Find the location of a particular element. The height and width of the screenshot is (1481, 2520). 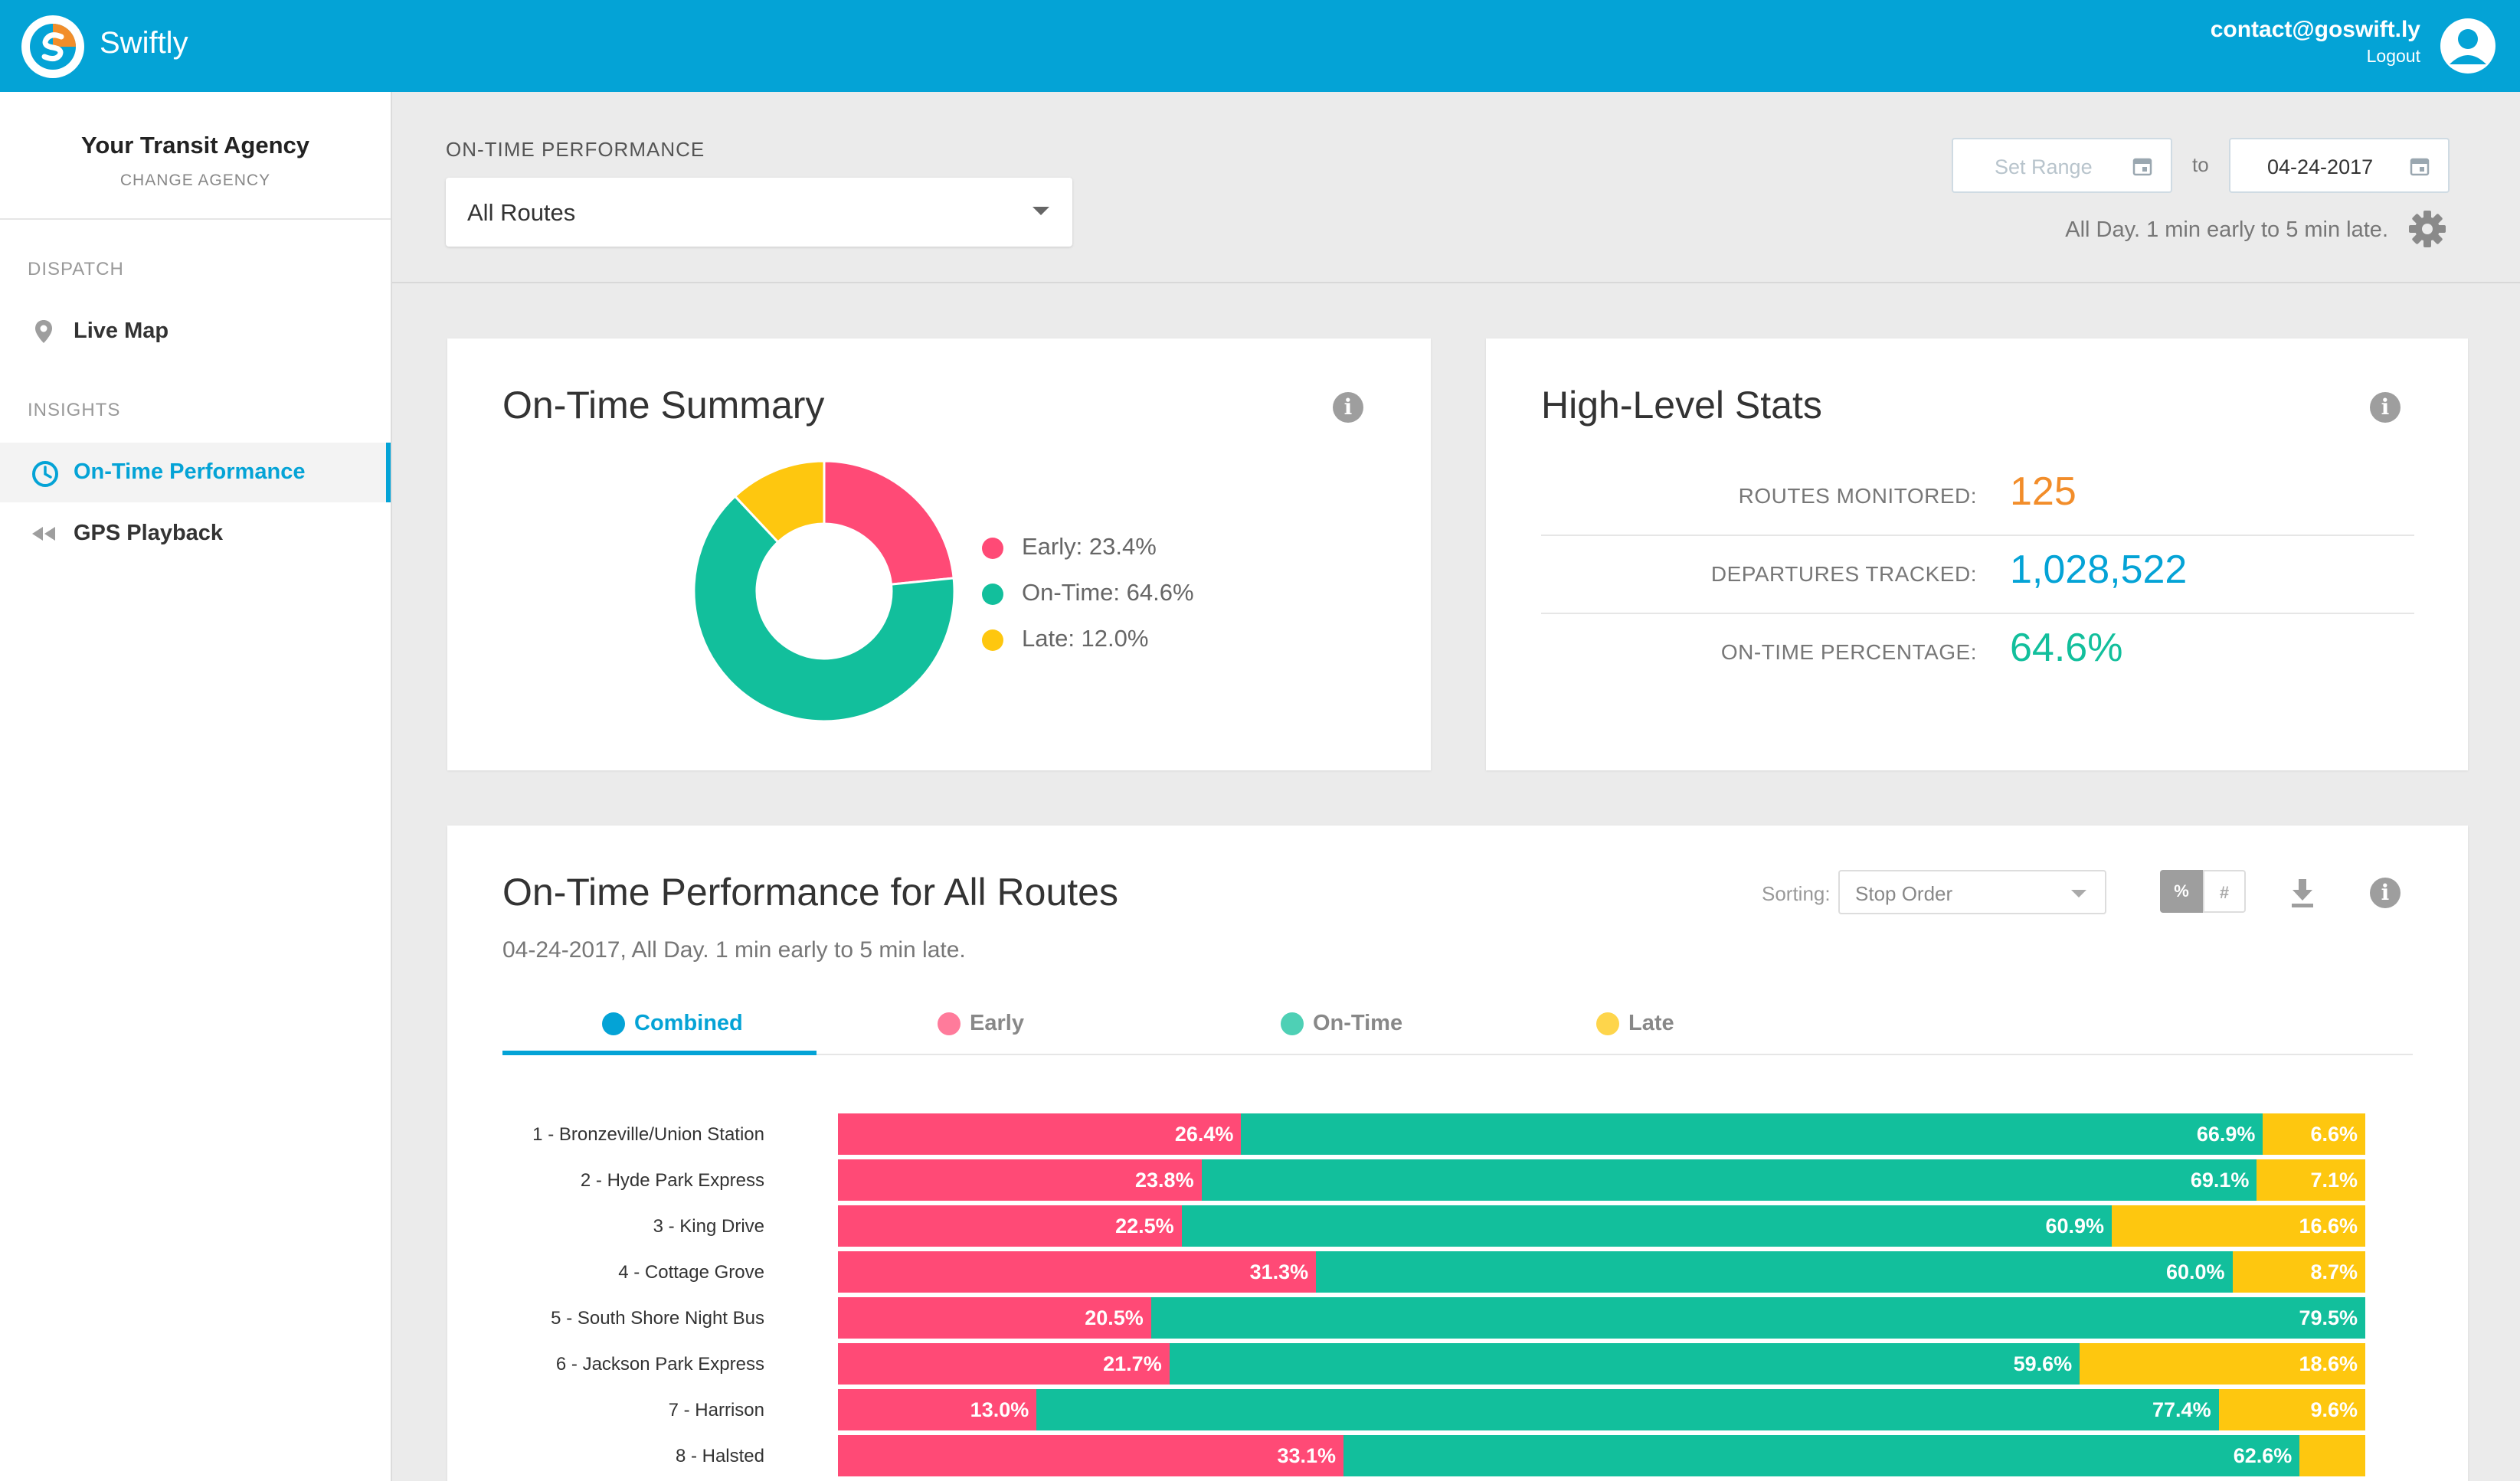

calendar-icon is located at coordinates (2142, 166).